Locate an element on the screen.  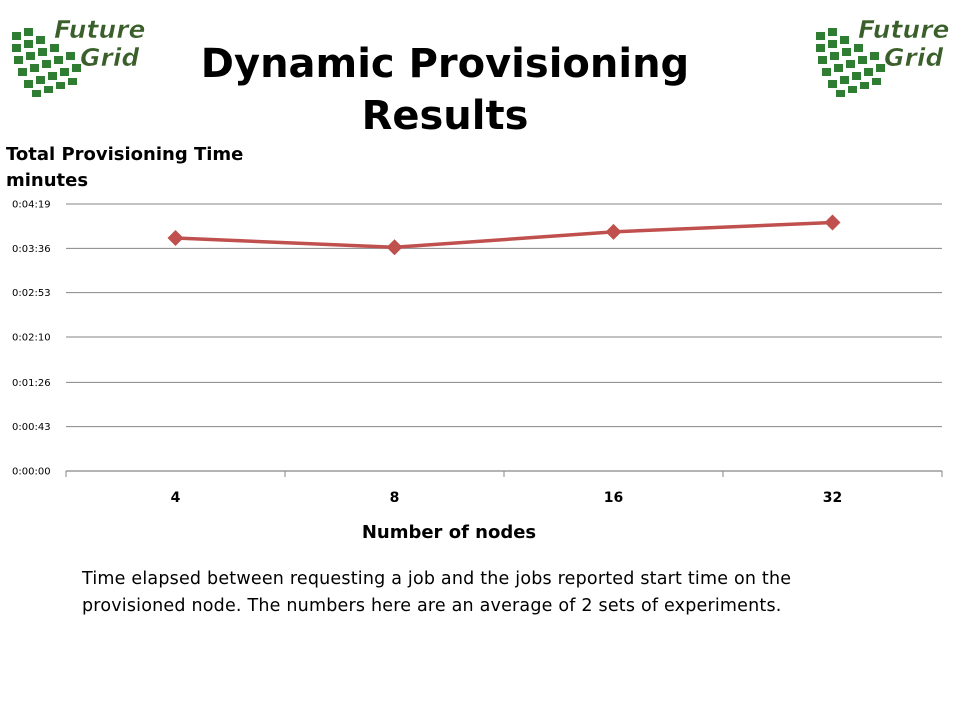
x-tick-label: 32 is located at coordinates (832, 498).